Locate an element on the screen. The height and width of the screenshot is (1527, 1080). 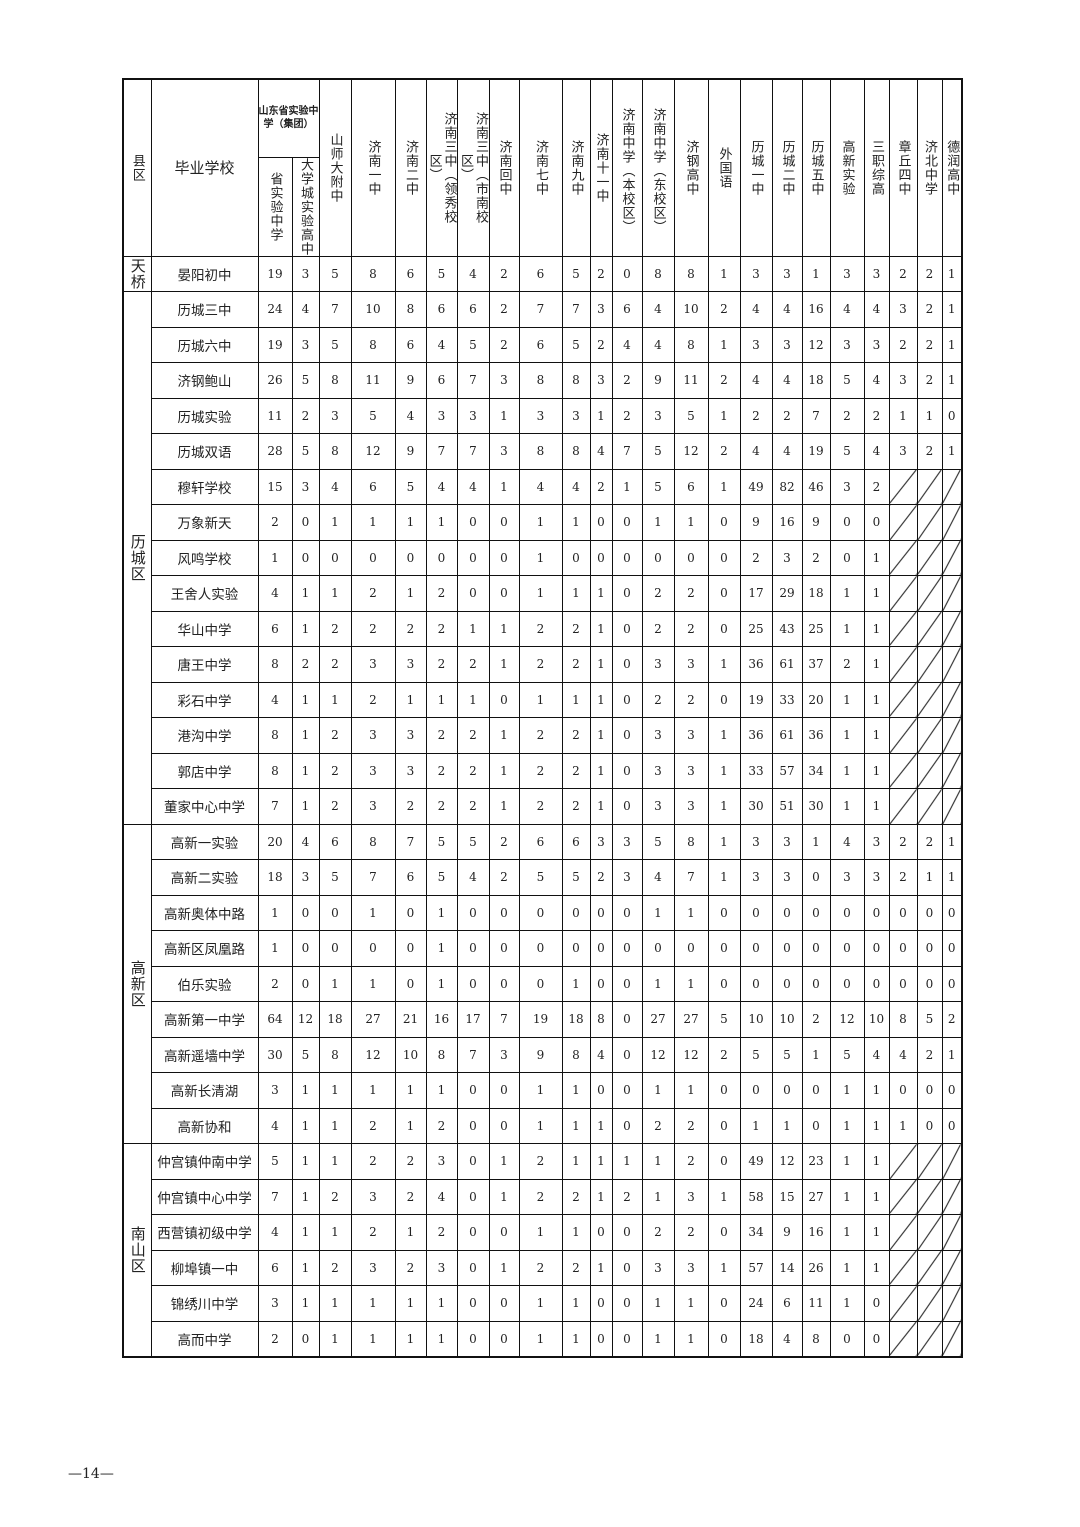
quota-value: 28 is located at coordinates (275, 451).